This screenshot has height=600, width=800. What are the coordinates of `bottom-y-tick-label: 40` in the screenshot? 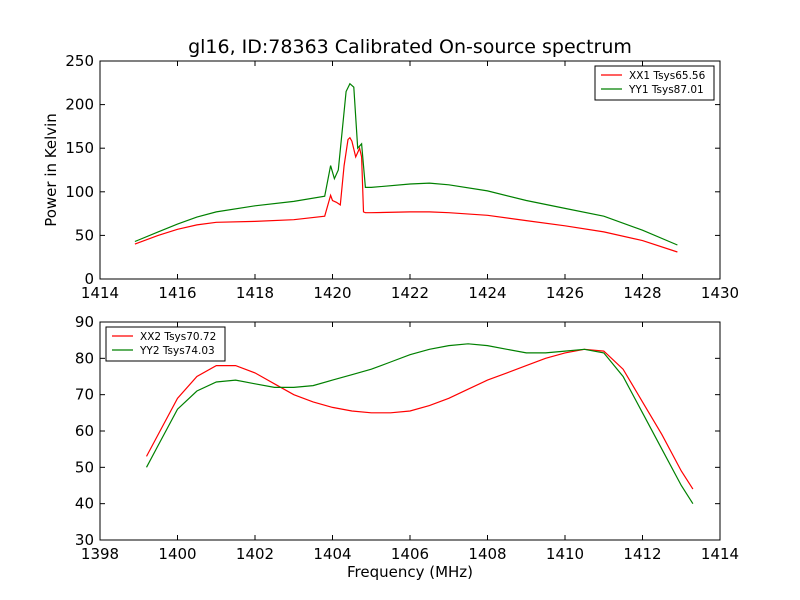 It's located at (84, 504).